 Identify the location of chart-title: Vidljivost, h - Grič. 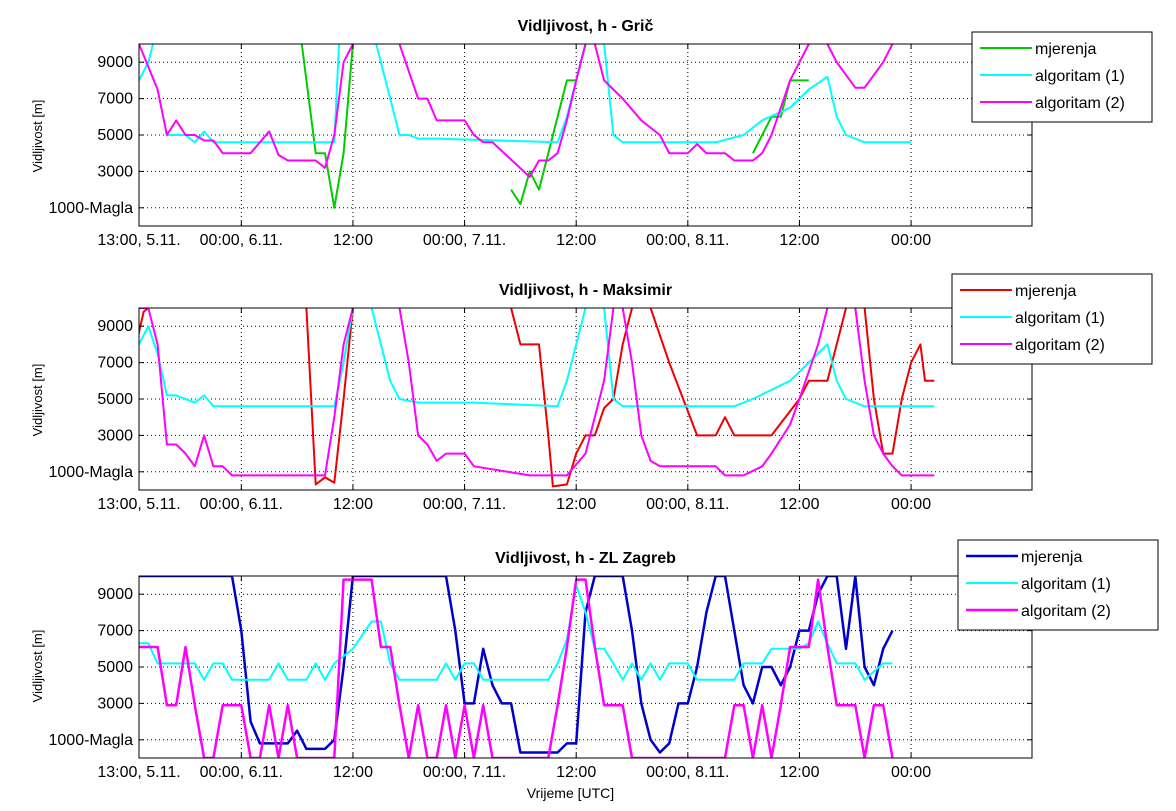
(586, 26).